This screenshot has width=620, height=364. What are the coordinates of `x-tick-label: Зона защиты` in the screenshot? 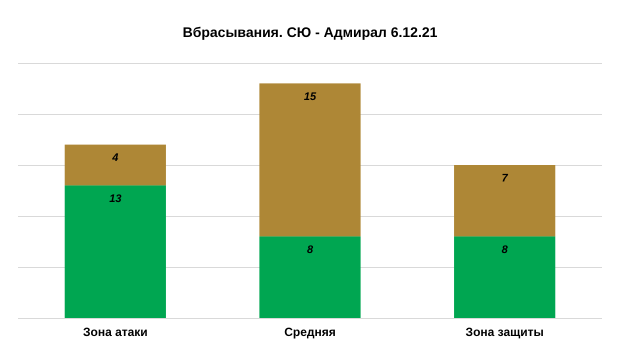 It's located at (505, 332).